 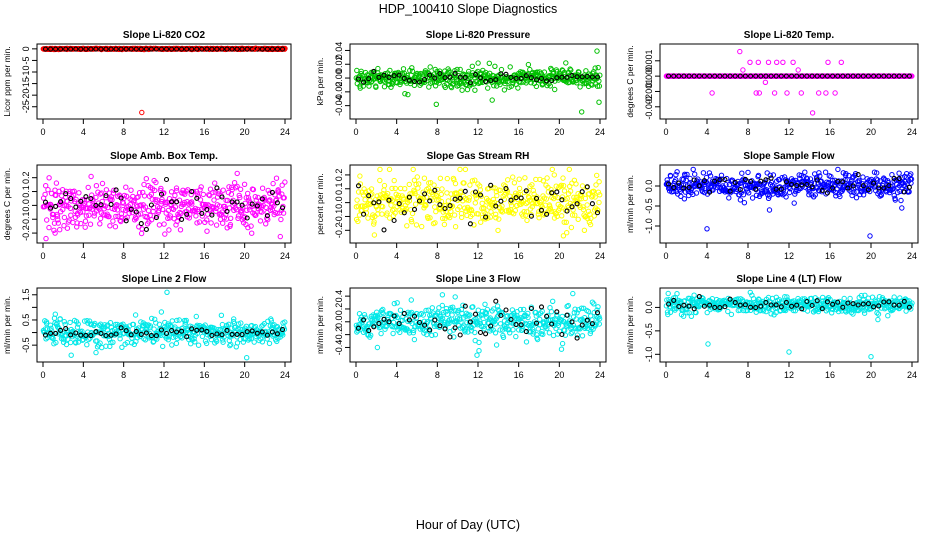 I want to click on x-tick-label: 0, so click(x=355, y=132).